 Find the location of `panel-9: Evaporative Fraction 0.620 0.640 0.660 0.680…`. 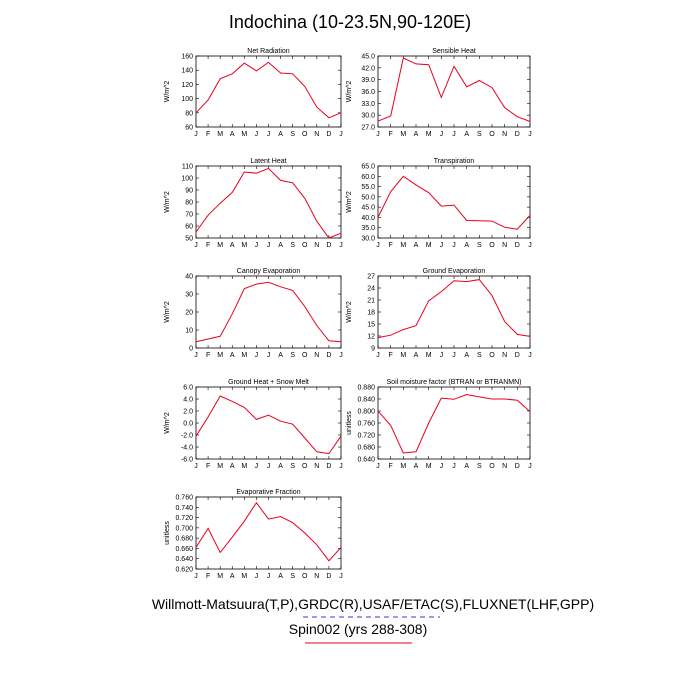

panel-9: Evaporative Fraction 0.620 0.640 0.660 0.680… is located at coordinates (253, 534).